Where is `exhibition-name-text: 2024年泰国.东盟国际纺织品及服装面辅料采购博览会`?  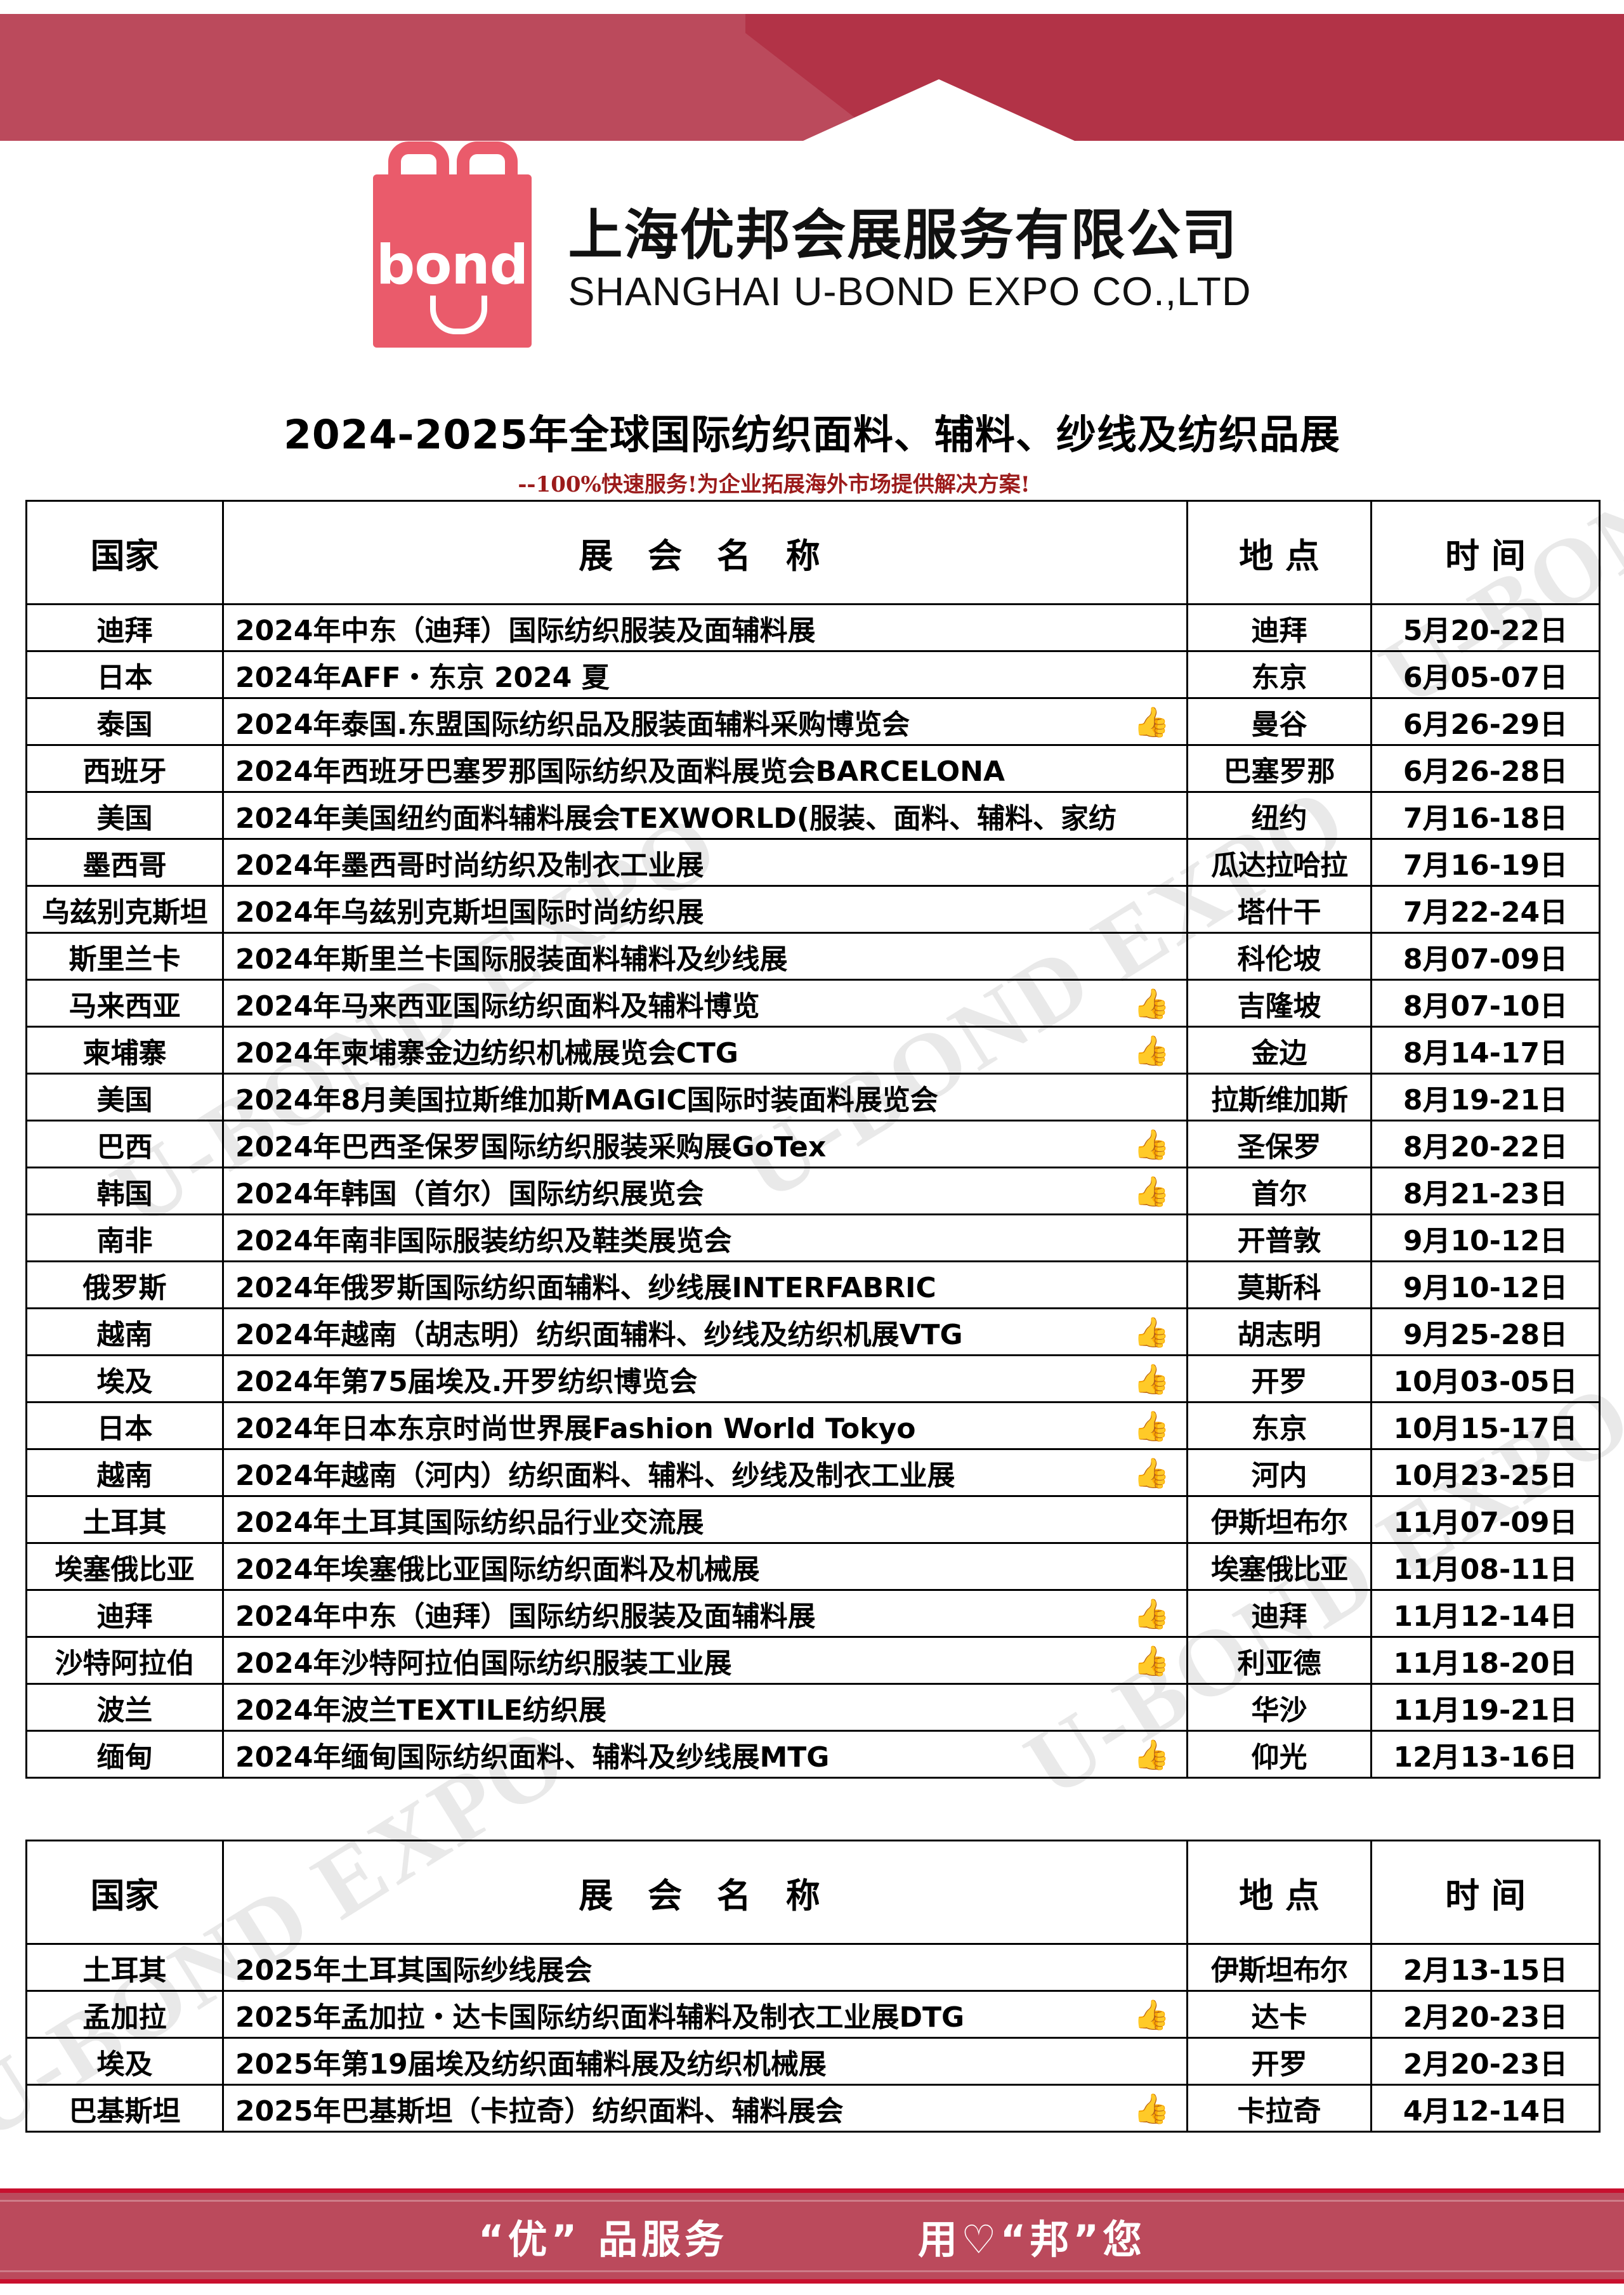
exhibition-name-text: 2024年泰国.东盟国际纺织品及服装面辅料采购博览会 is located at coordinates (572, 724).